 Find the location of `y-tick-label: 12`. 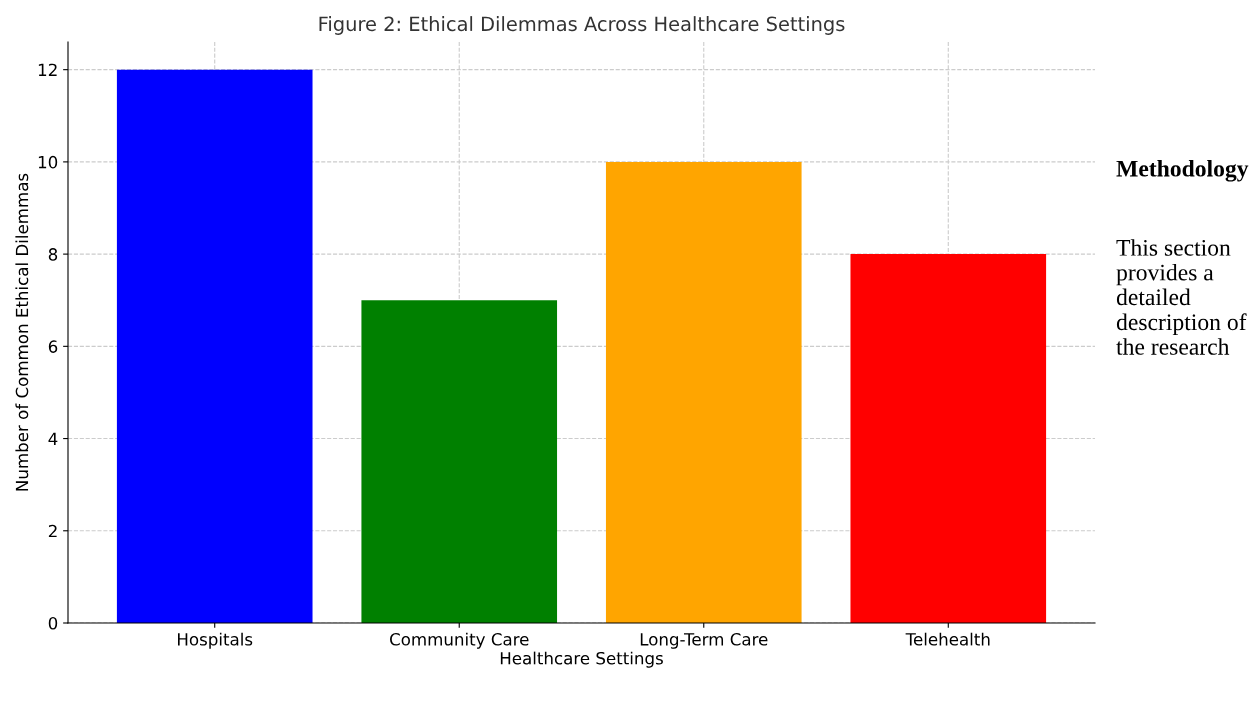

y-tick-label: 12 is located at coordinates (47, 69).